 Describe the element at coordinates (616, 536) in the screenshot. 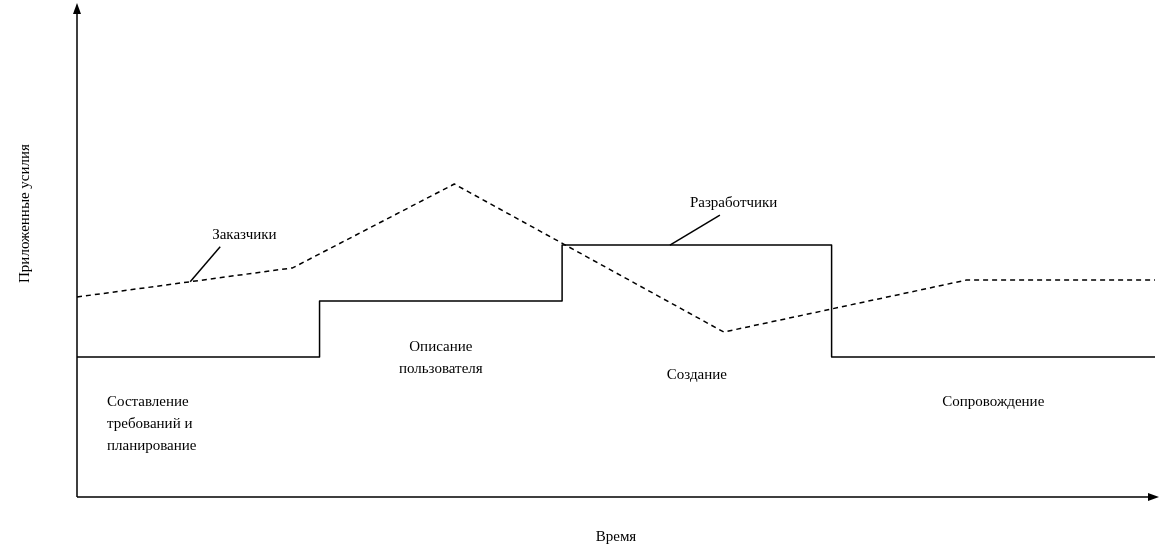

I see `x-axis-title: Время` at that location.